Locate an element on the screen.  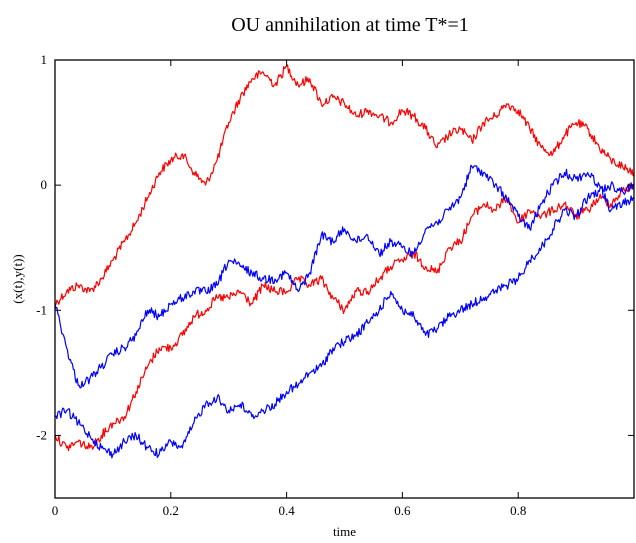
x-tick-label-3: 0.6 is located at coordinates (402, 510).